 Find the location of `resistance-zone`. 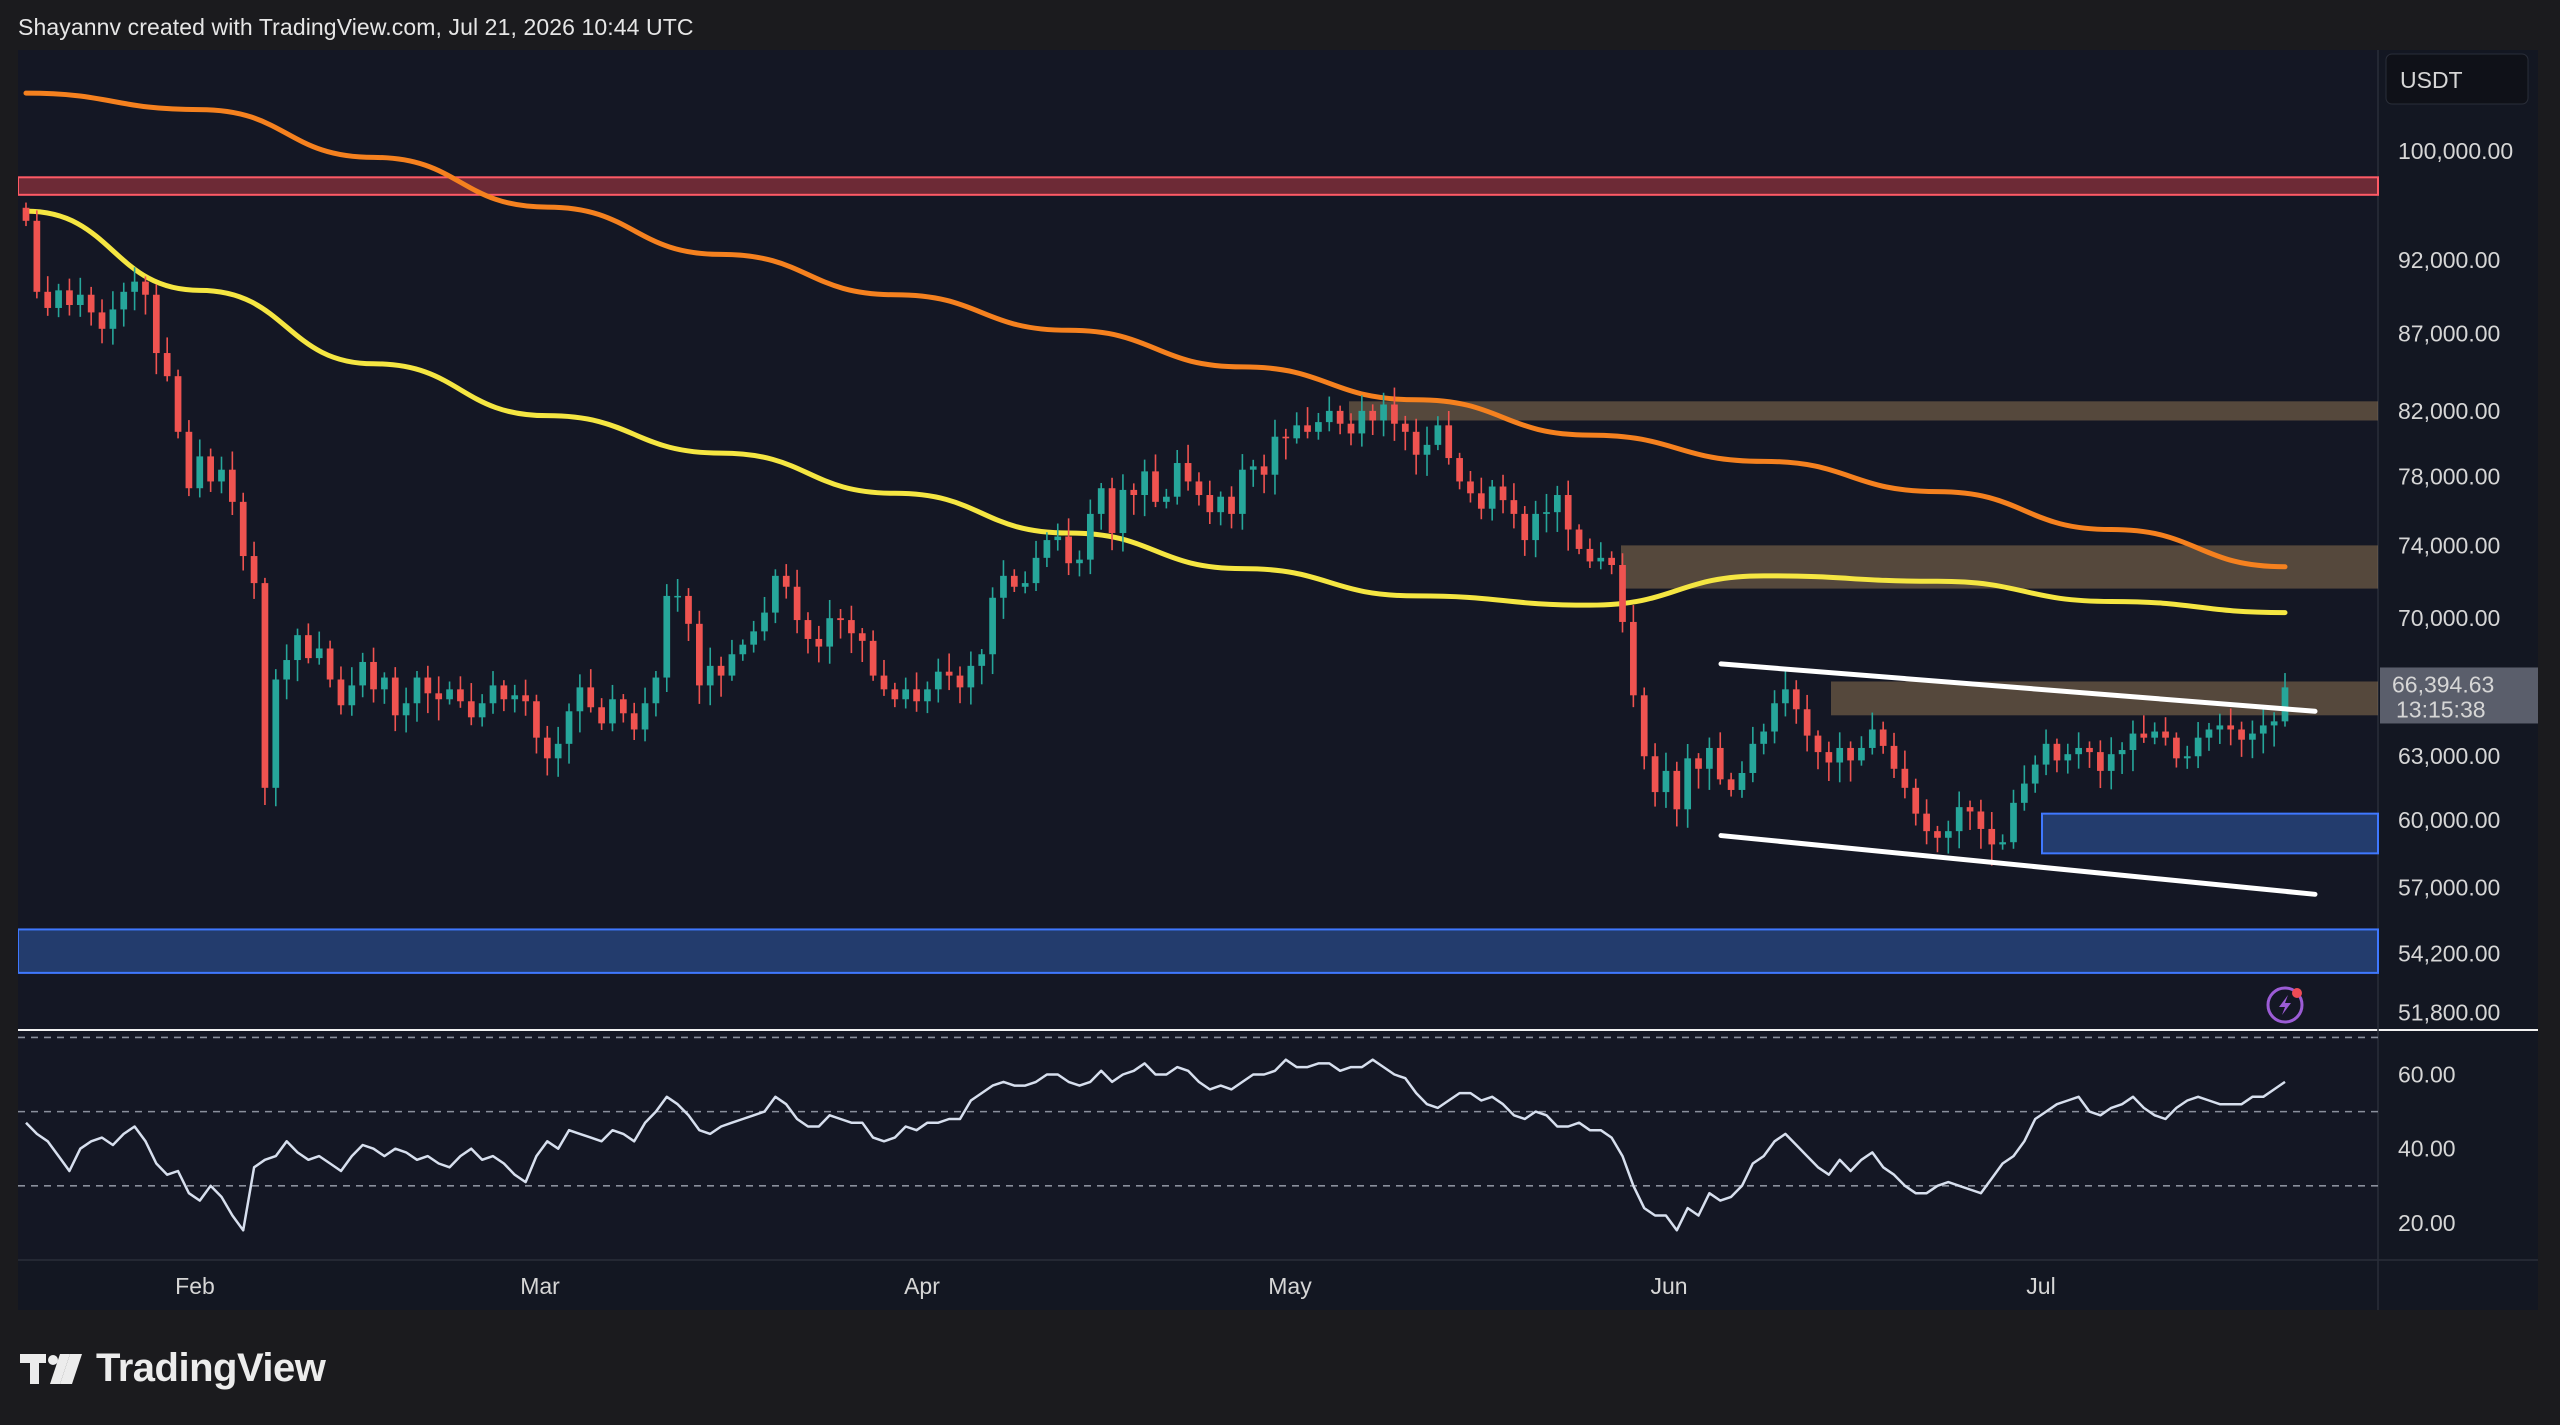

resistance-zone is located at coordinates (1198, 186).